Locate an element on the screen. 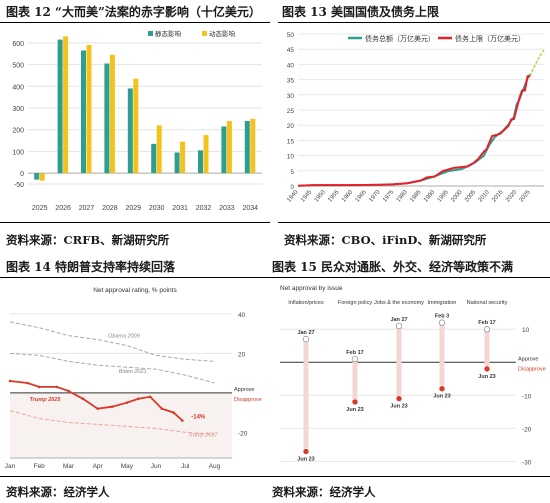 The height and width of the screenshot is (503, 550). x-tick-label: Jul is located at coordinates (185, 466).